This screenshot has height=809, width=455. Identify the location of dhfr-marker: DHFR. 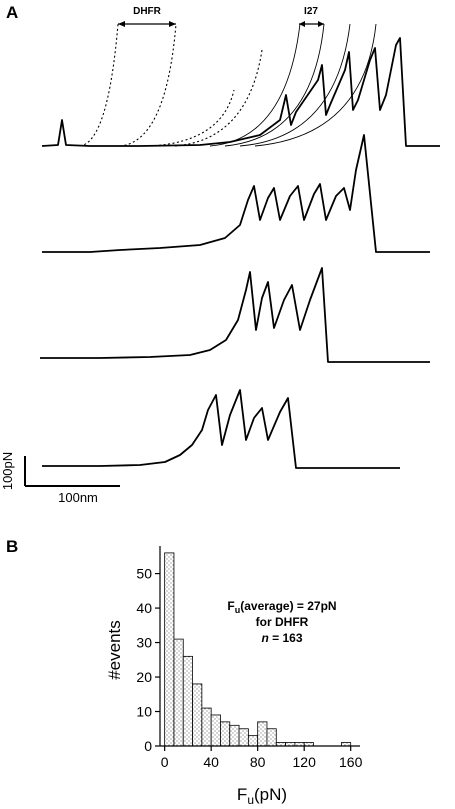
(147, 16).